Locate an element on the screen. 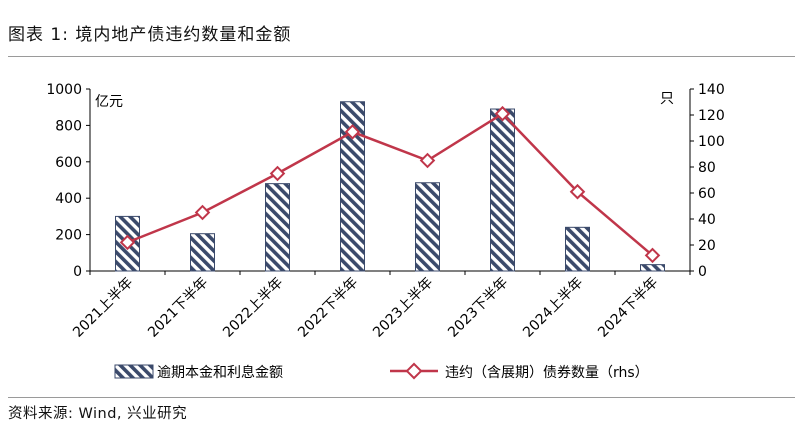 Image resolution: width=803 pixels, height=442 pixels. y-tick-label: 0 is located at coordinates (77, 272).